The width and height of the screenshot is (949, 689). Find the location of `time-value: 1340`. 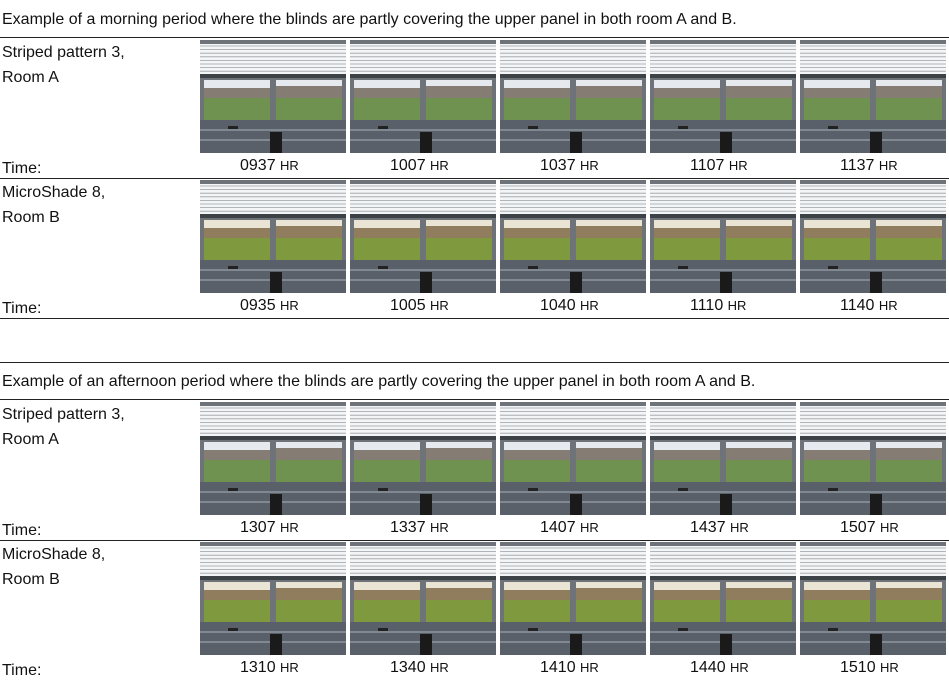

time-value: 1340 is located at coordinates (408, 667).